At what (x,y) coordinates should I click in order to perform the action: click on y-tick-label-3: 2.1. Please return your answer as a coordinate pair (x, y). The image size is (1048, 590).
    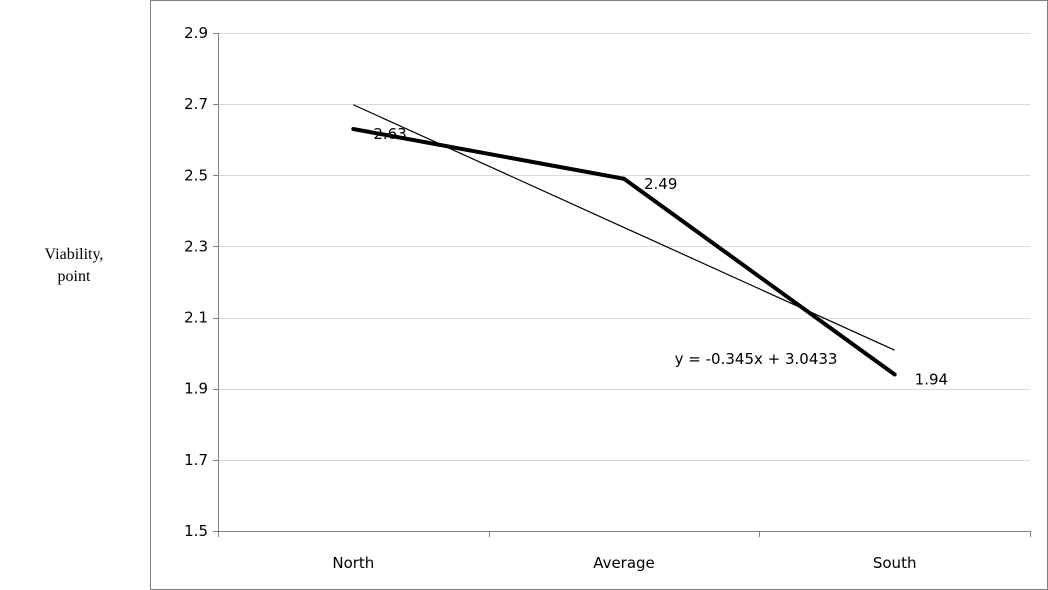
    Looking at the image, I should click on (196, 318).